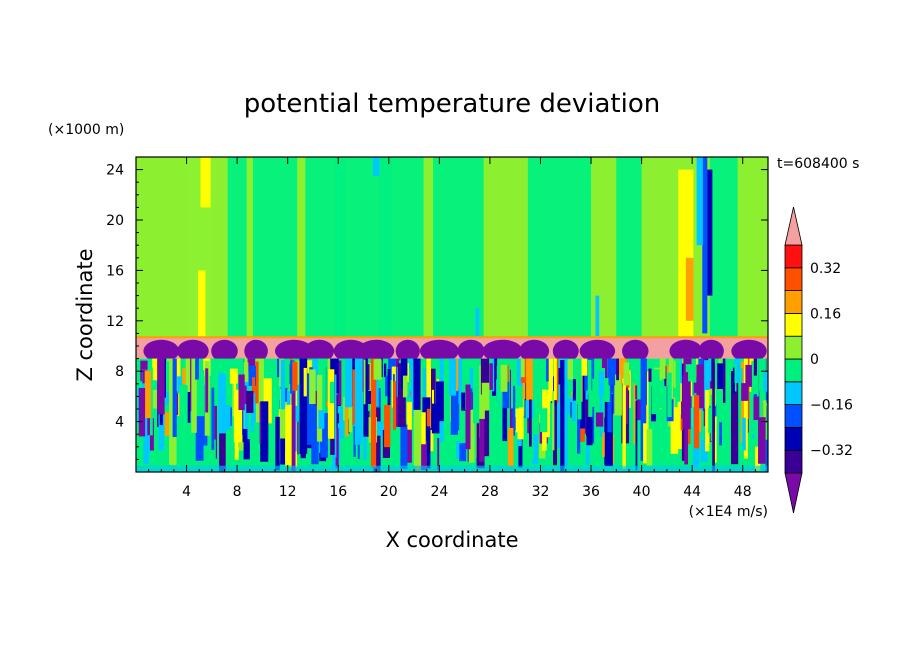 Image resolution: width=904 pixels, height=654 pixels. I want to click on colorbar-label: −0.32, so click(831, 451).